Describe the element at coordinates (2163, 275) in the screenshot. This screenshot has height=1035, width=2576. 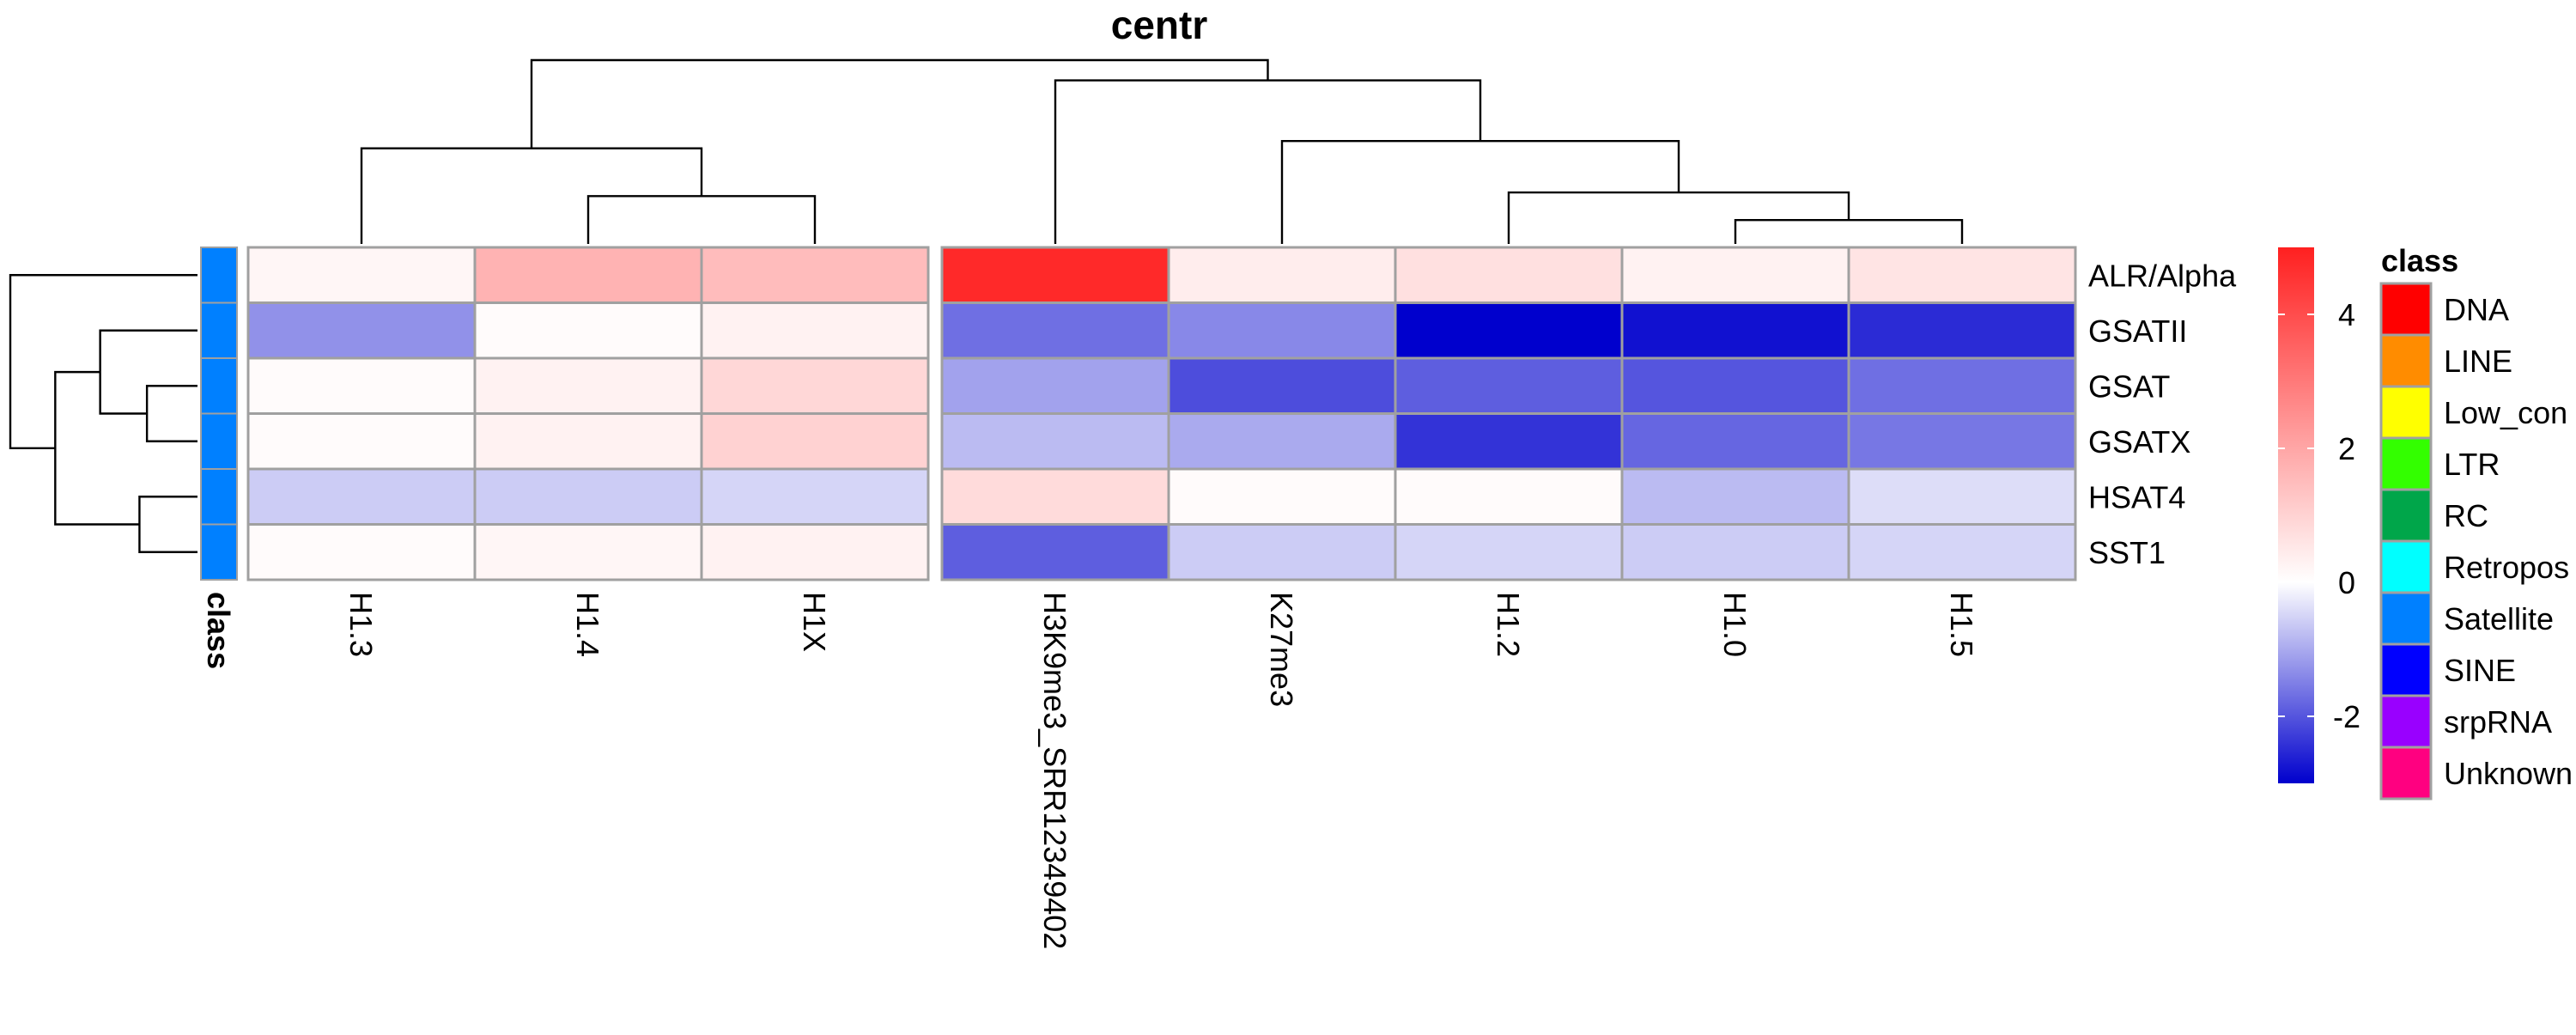
I see `row-label-alr-alpha: ALR/Alpha` at that location.